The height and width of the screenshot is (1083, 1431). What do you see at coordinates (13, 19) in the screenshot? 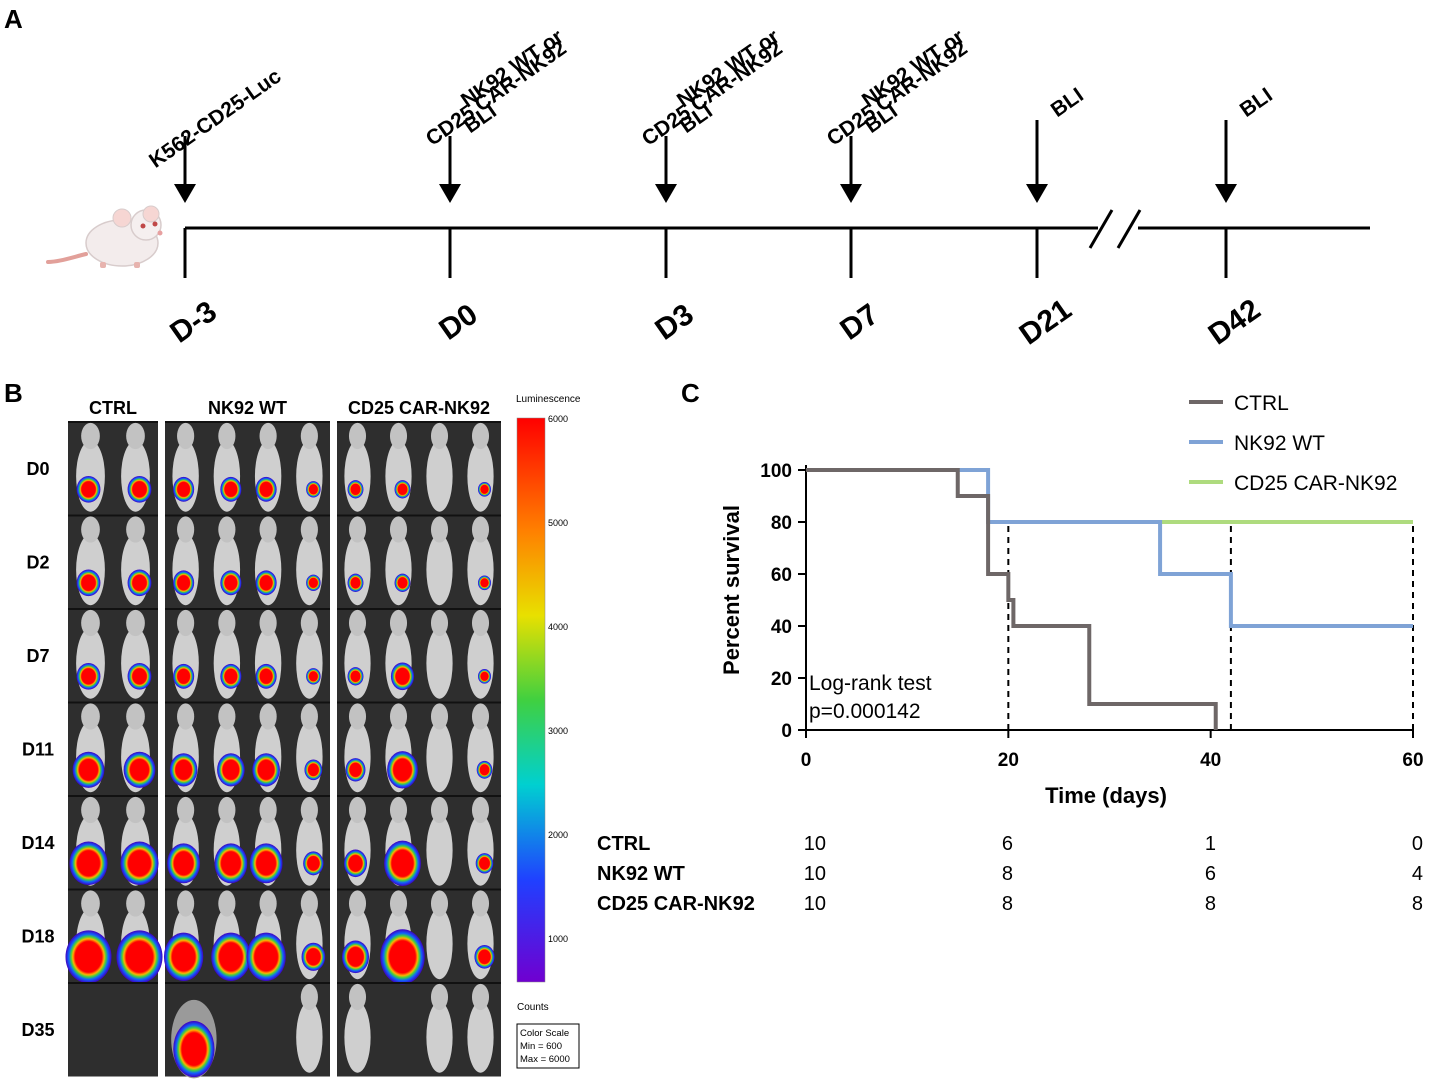
I see `panel-a-letter: A` at bounding box center [13, 19].